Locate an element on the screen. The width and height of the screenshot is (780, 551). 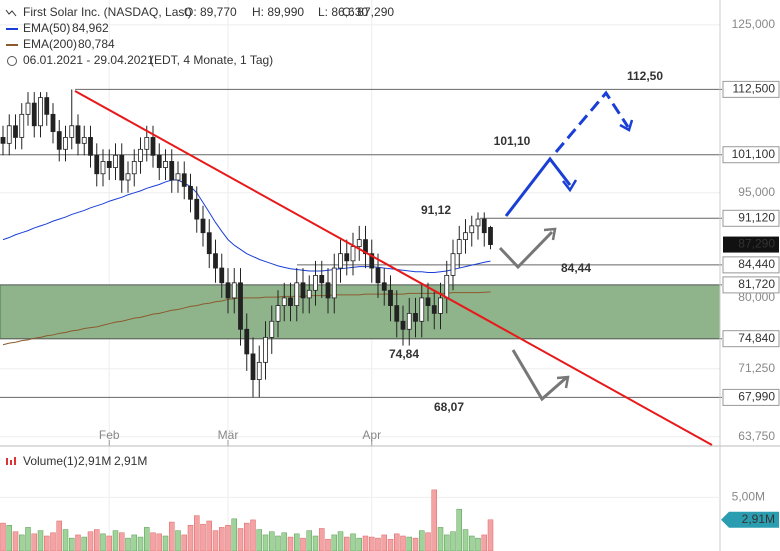
annotation: 91,12 is located at coordinates (436, 210).